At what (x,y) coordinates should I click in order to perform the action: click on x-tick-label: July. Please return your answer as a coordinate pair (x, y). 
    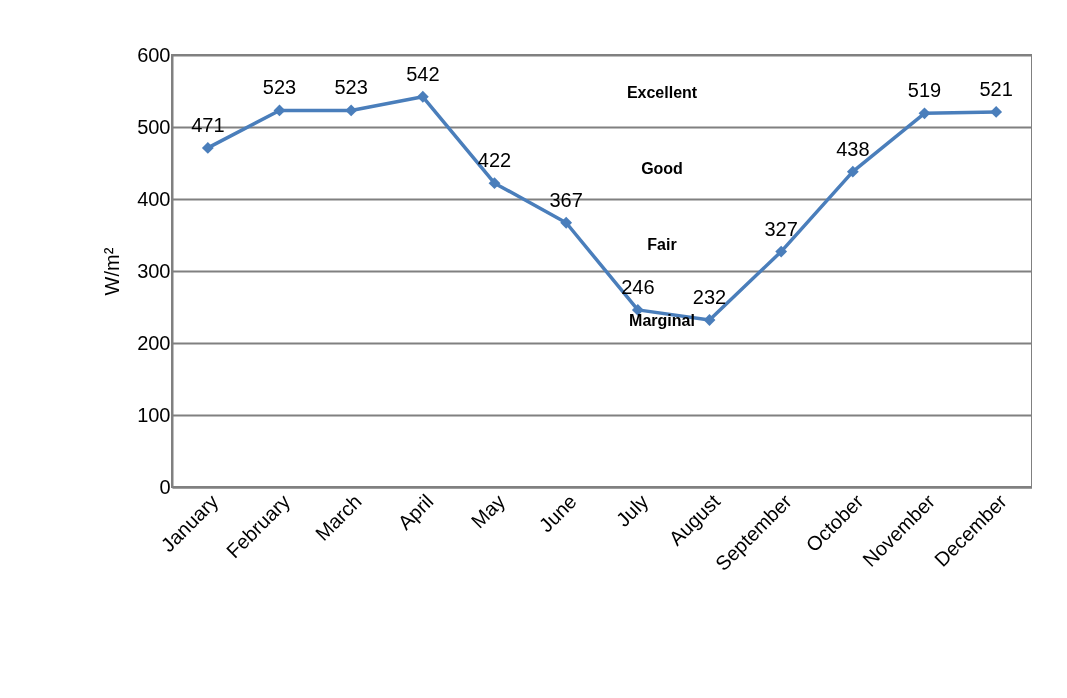
    Looking at the image, I should click on (632, 510).